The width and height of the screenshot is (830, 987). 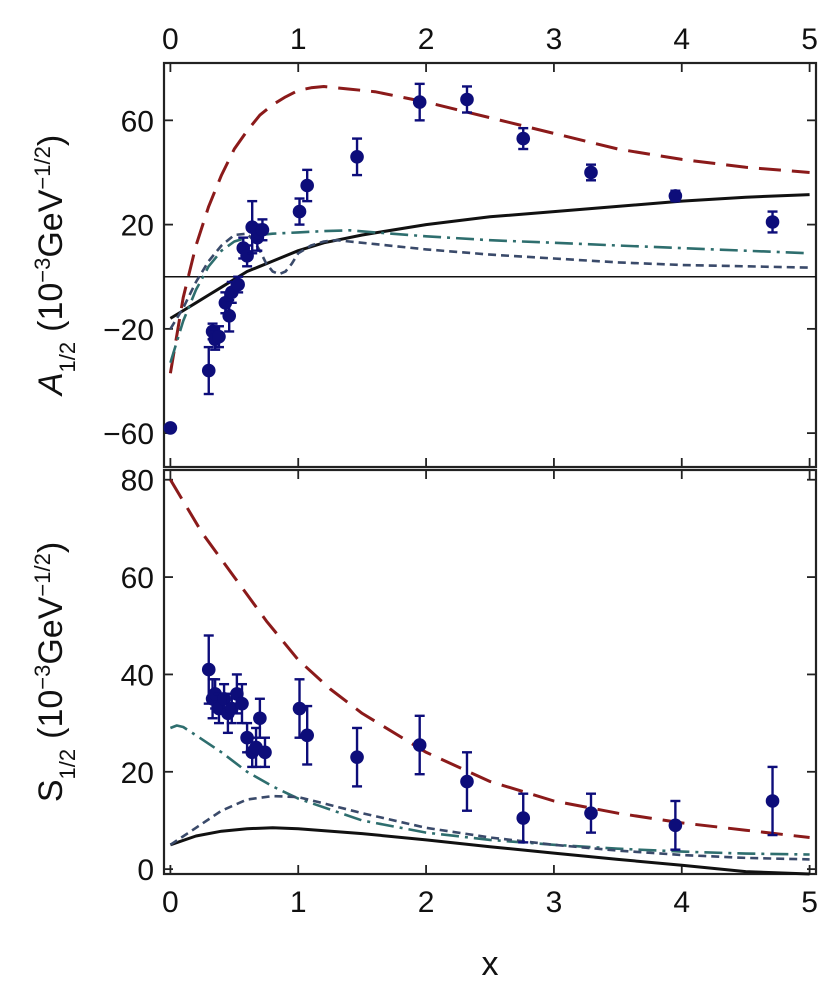 I want to click on y-title-main: S, so click(x=51, y=790).